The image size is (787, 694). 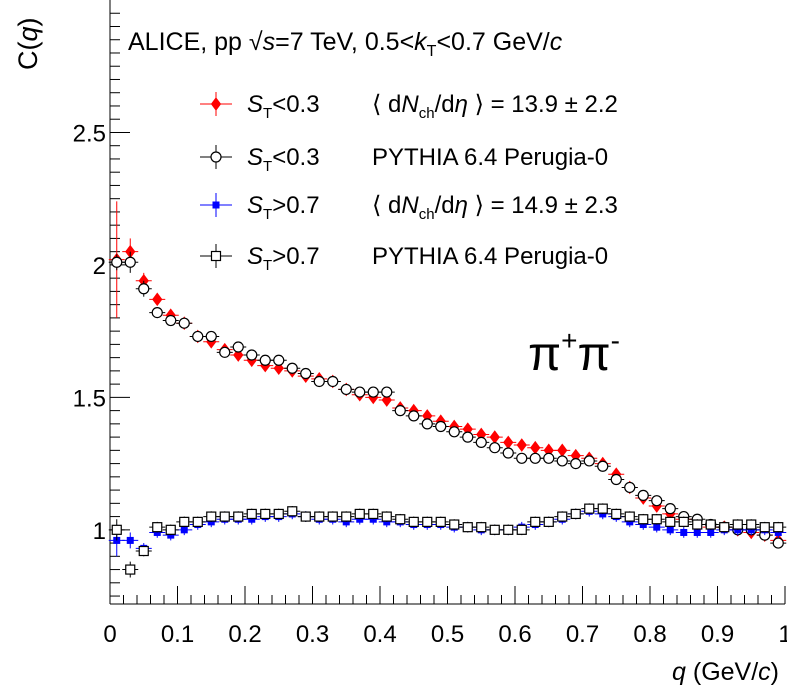 I want to click on x-tick-label: 0.1, so click(x=177, y=634).